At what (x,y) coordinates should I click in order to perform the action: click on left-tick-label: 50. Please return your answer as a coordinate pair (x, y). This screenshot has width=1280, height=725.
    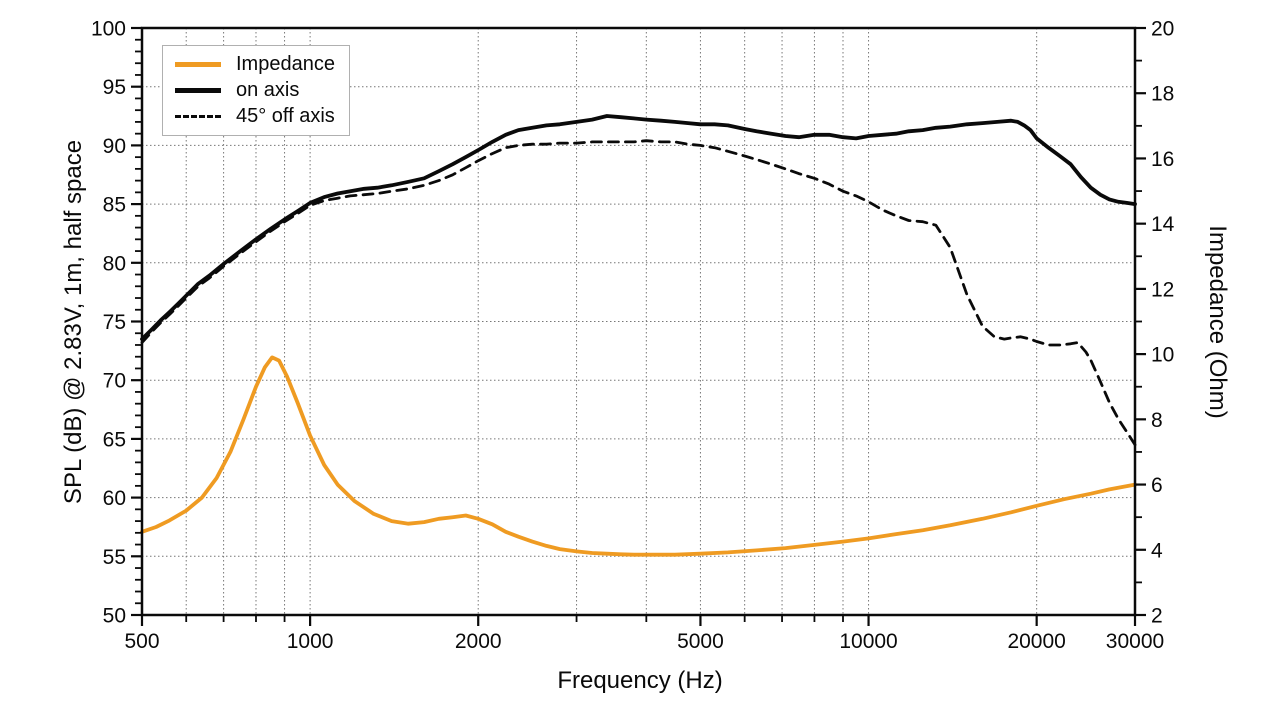
    Looking at the image, I should click on (114, 616).